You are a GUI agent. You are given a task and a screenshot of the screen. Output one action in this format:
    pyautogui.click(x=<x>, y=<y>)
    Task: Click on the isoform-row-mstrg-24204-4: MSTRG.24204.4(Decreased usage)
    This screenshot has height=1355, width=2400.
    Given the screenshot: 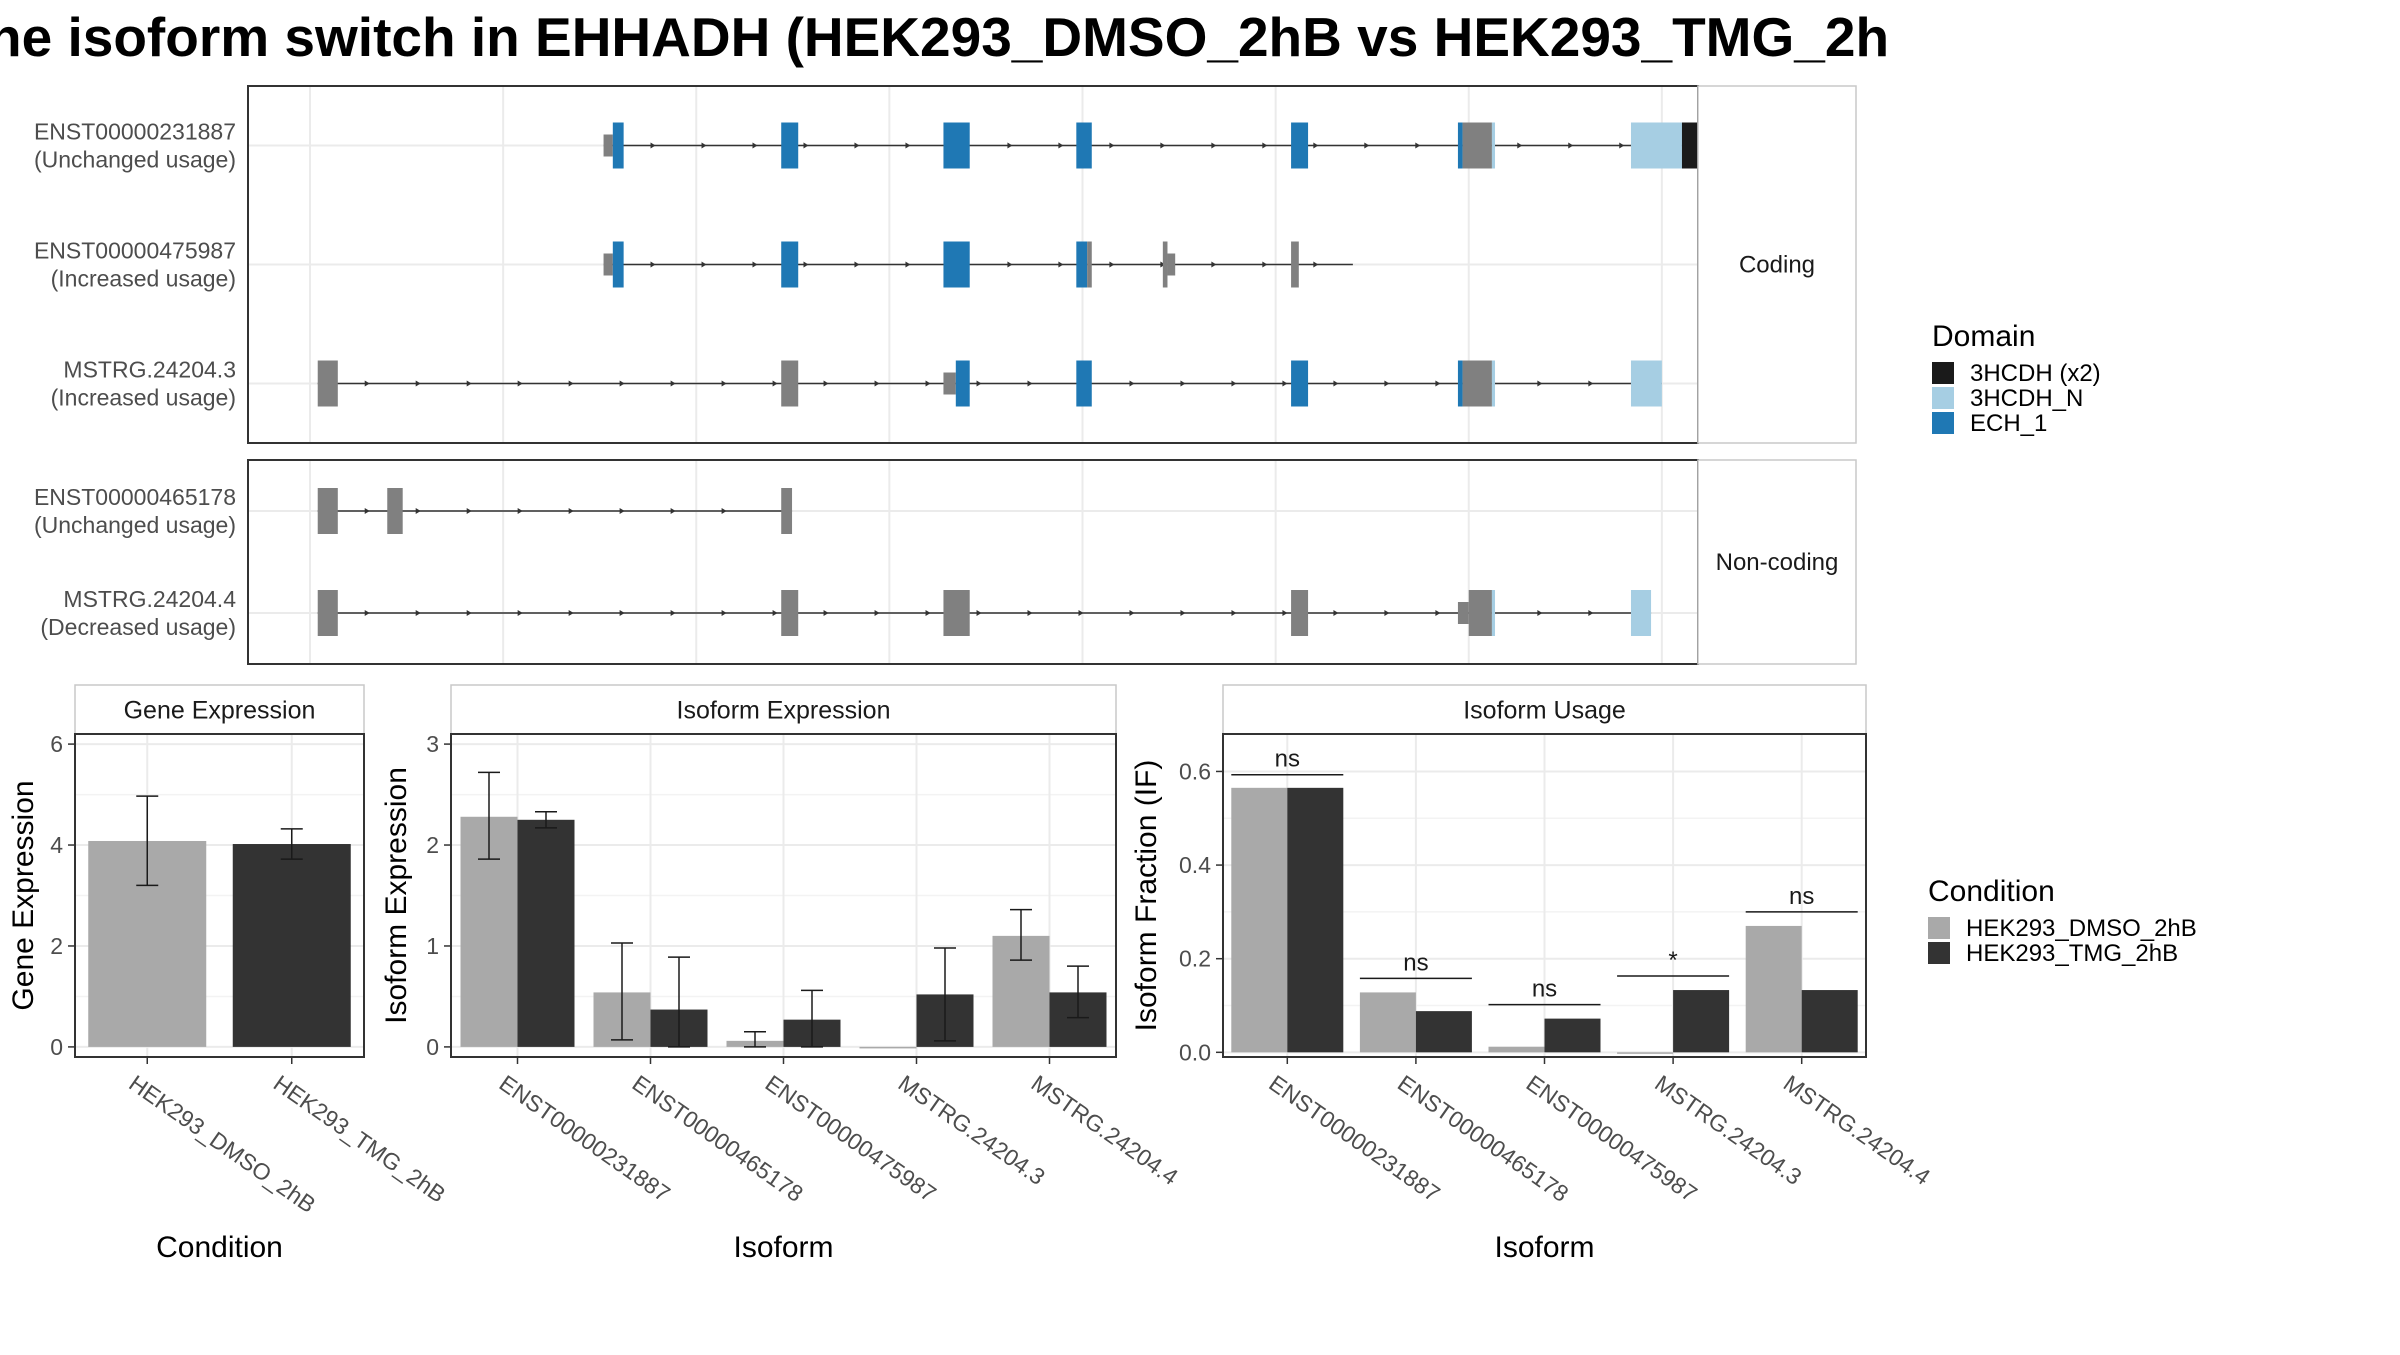 What is the action you would take?
    pyautogui.click(x=869, y=613)
    